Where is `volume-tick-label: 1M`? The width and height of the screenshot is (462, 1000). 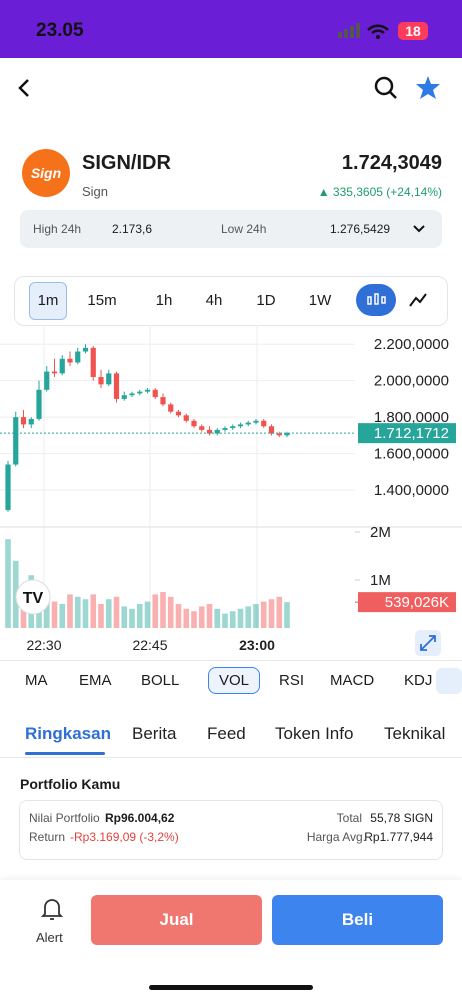
volume-tick-label: 1M is located at coordinates (380, 580).